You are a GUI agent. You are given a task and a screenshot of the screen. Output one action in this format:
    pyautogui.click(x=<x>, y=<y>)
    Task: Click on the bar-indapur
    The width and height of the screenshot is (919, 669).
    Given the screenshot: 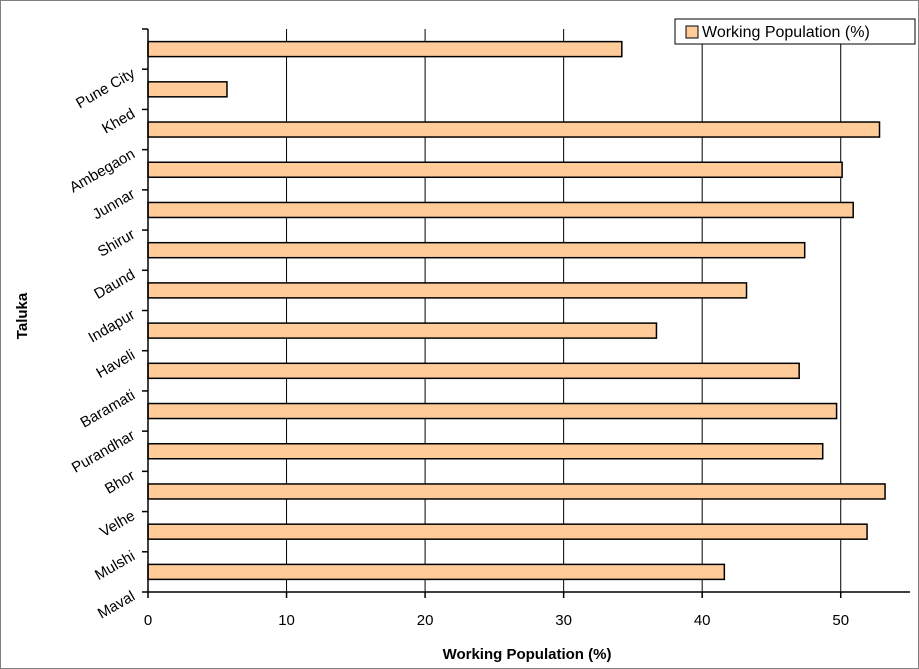 What is the action you would take?
    pyautogui.click(x=447, y=290)
    